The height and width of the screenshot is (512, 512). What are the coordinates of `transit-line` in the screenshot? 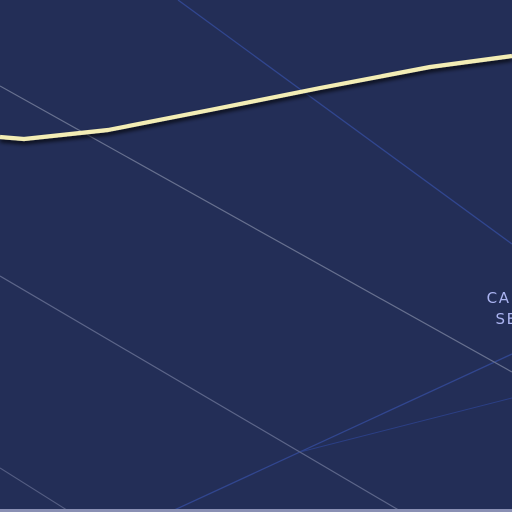 It's located at (405, 425).